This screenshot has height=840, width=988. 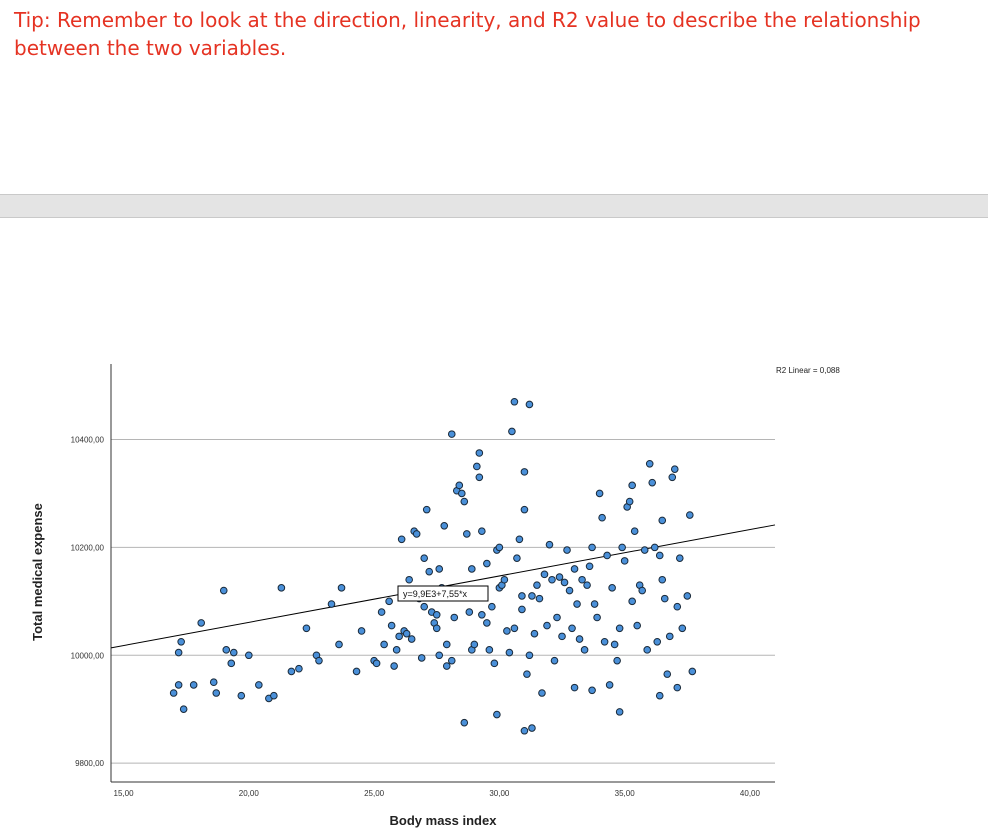 What do you see at coordinates (89, 763) in the screenshot?
I see `y-tick-label: 9800,00` at bounding box center [89, 763].